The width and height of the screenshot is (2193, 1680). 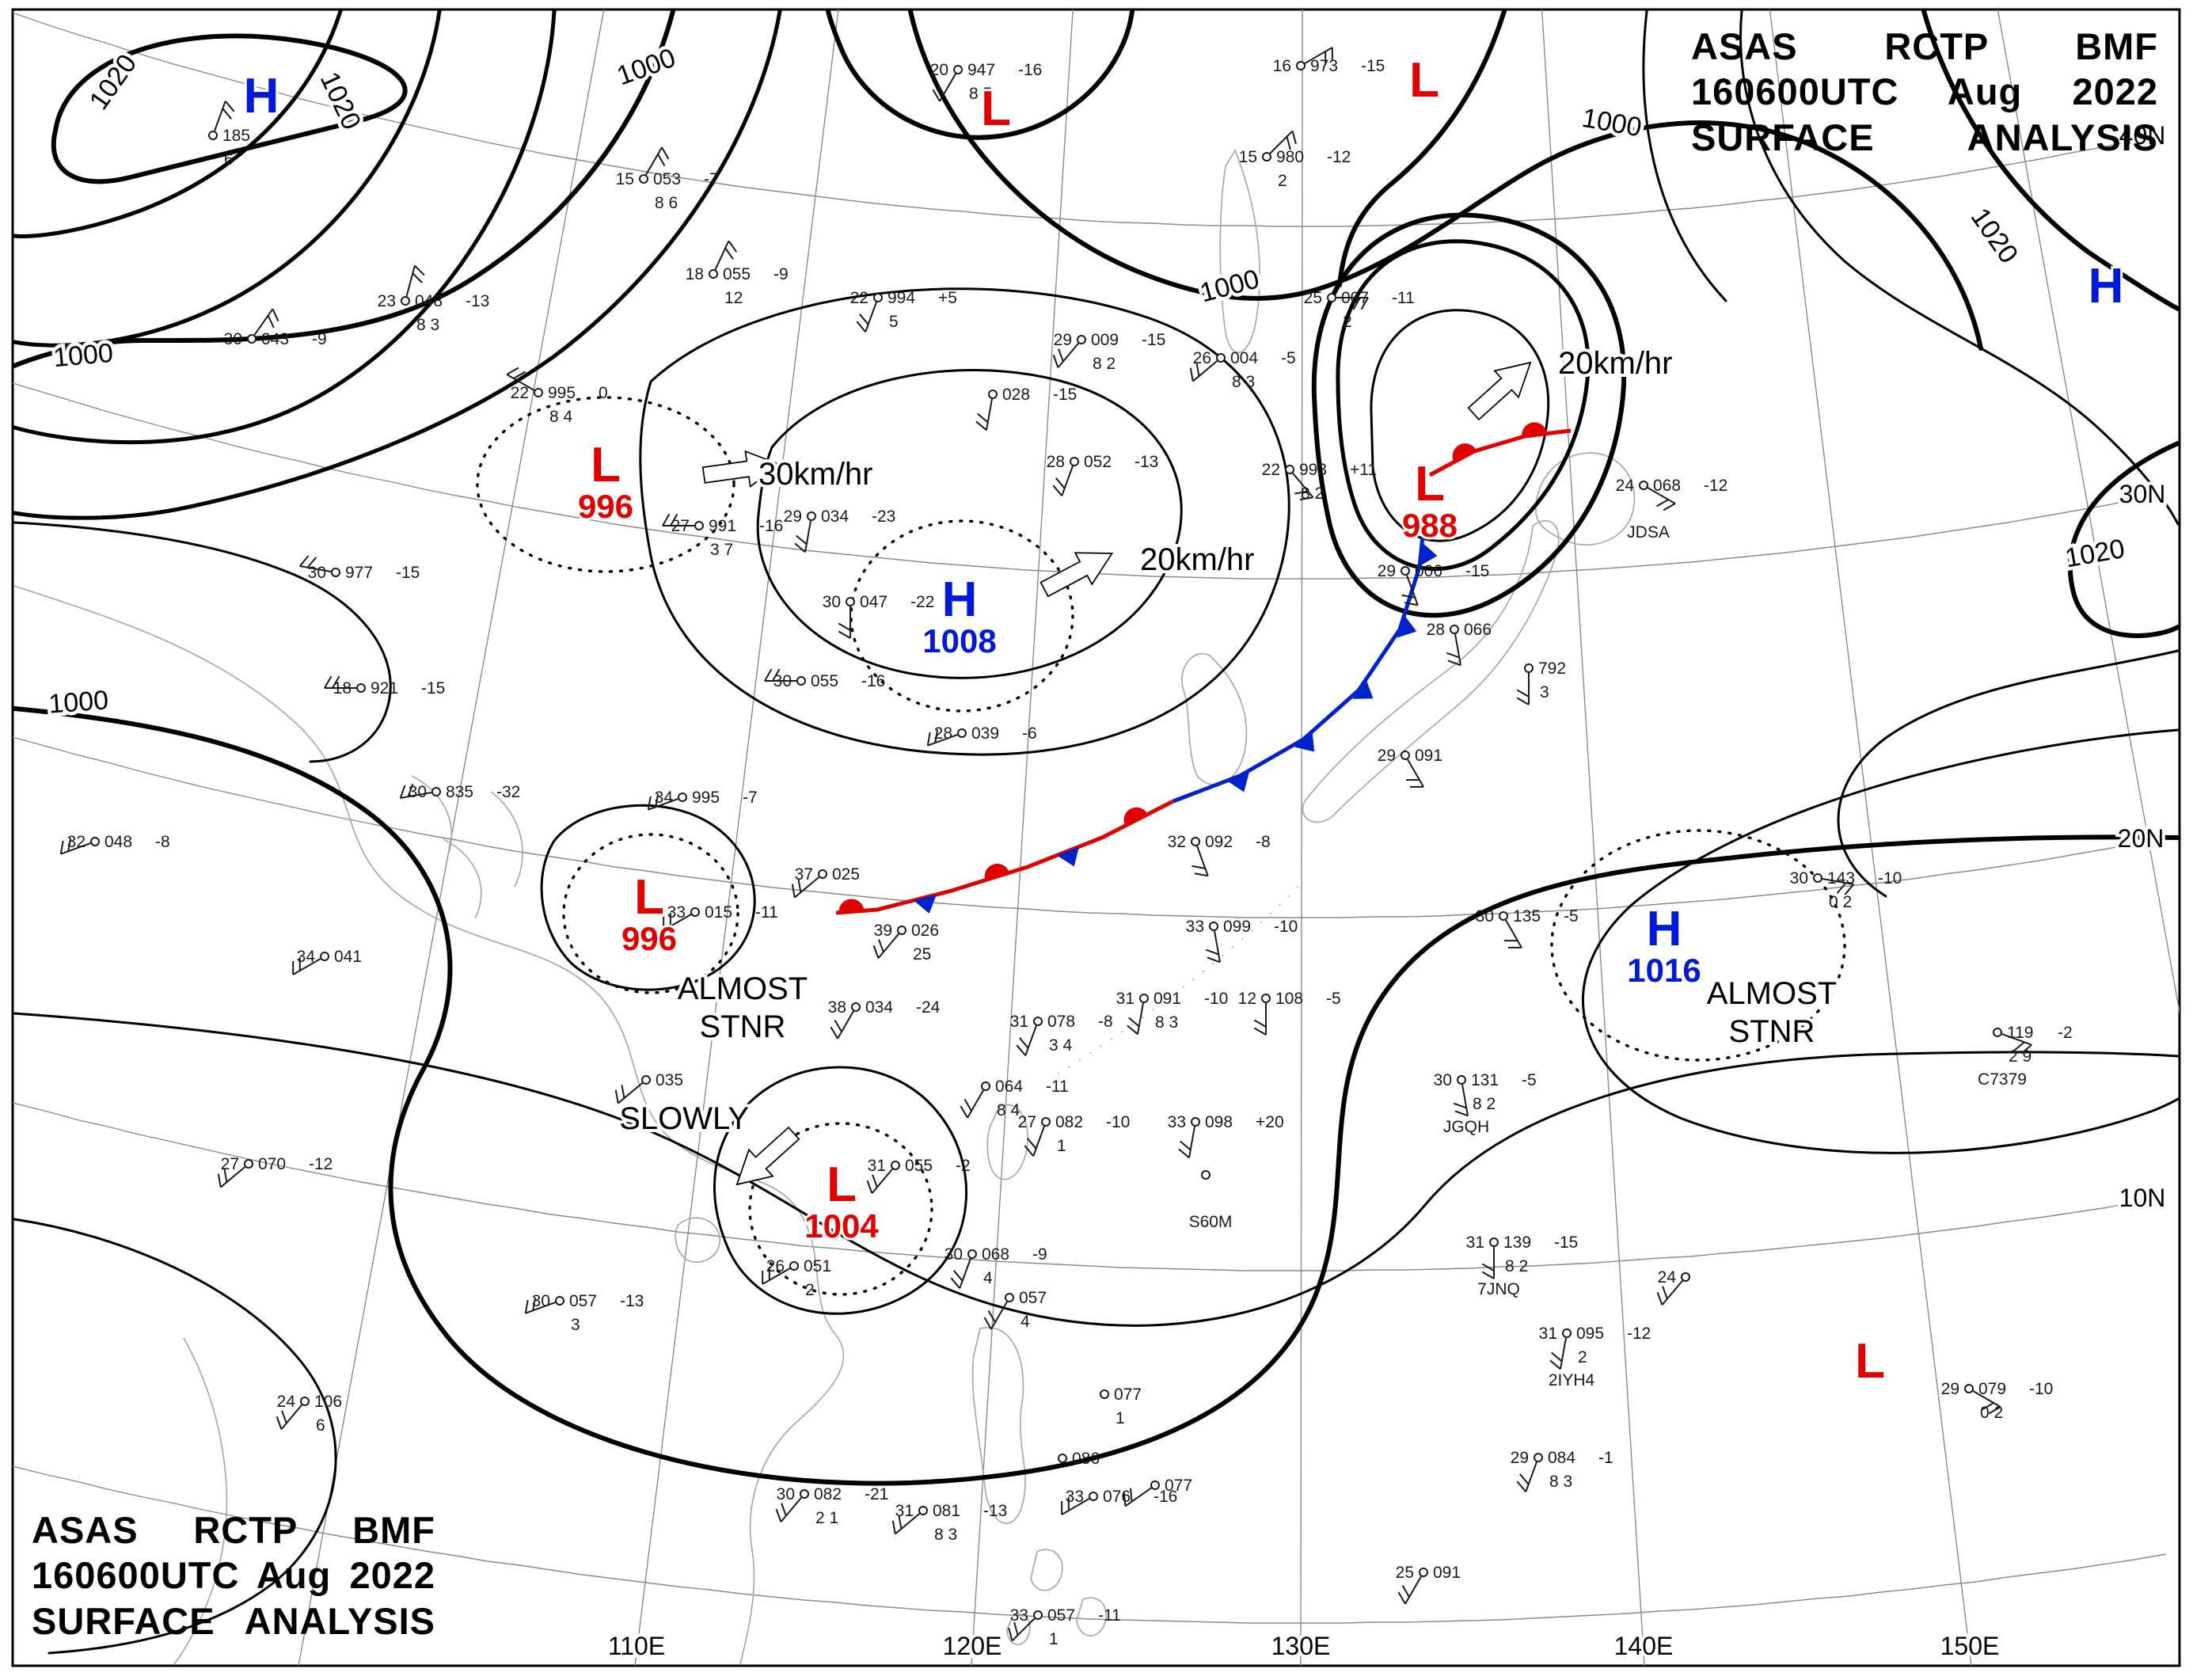 What do you see at coordinates (348, 957) in the screenshot?
I see `station-pressure: 041` at bounding box center [348, 957].